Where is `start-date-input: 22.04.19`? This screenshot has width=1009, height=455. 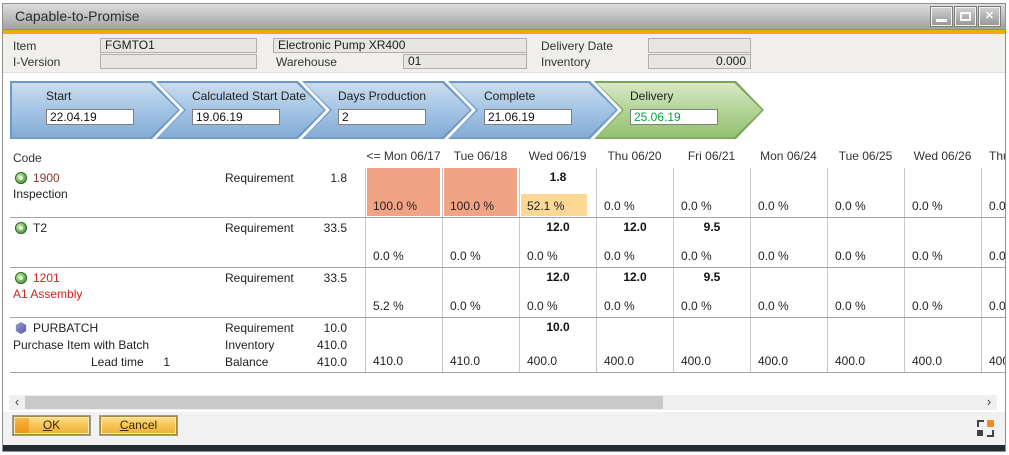 start-date-input: 22.04.19 is located at coordinates (90, 117).